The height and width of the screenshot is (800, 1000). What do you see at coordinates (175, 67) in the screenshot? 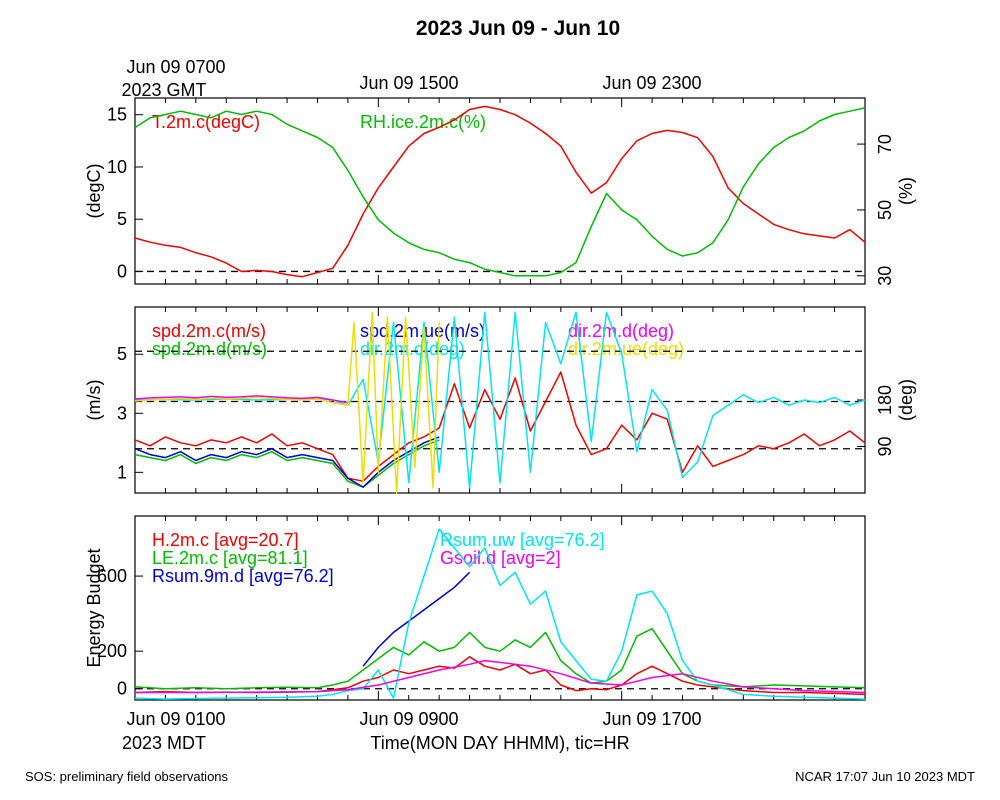
I see `top-axis-label-1: Jun 09 0700` at bounding box center [175, 67].